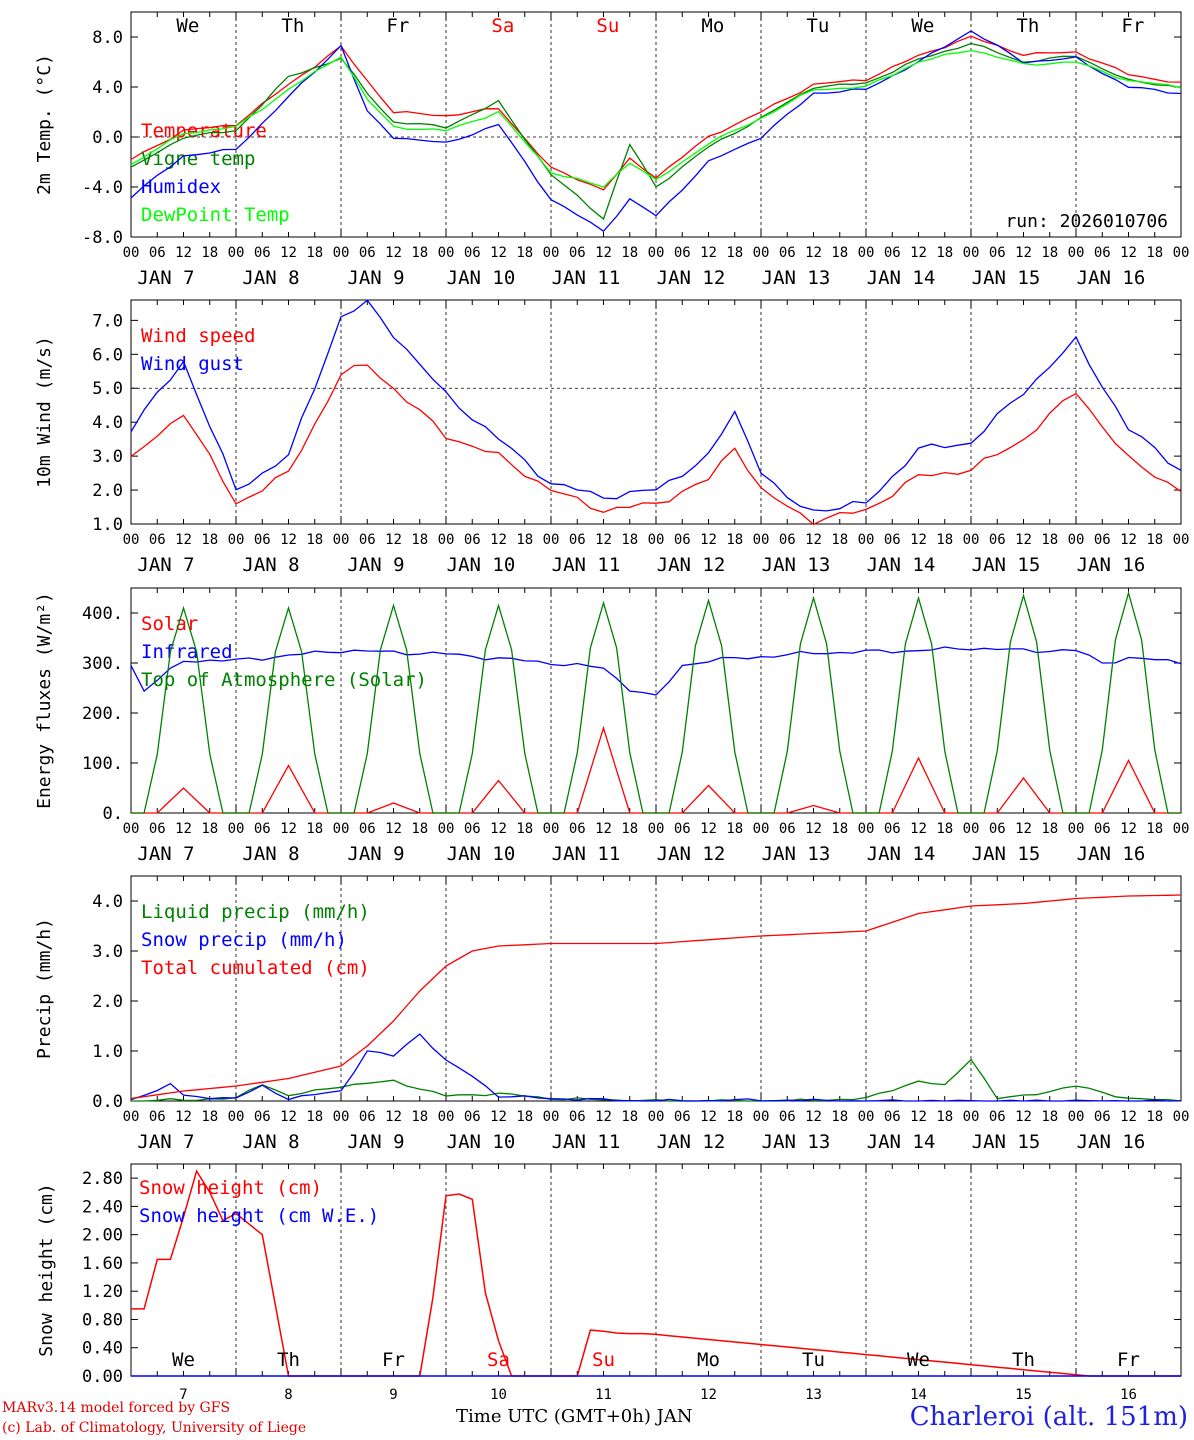 The height and width of the screenshot is (1440, 1194). Describe the element at coordinates (198, 159) in the screenshot. I see `legend-entry: Vigne temp` at that location.